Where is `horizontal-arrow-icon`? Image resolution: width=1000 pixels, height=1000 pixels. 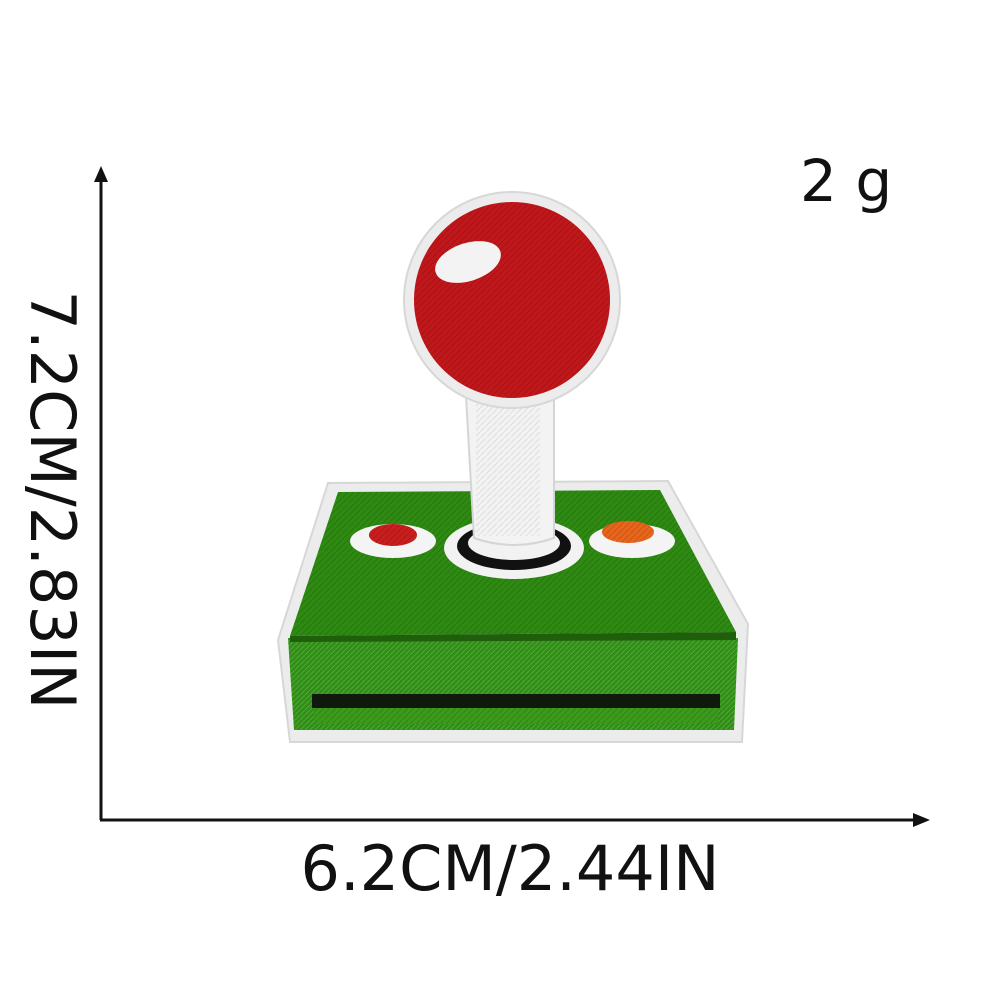 horizontal-arrow-icon is located at coordinates (921, 820).